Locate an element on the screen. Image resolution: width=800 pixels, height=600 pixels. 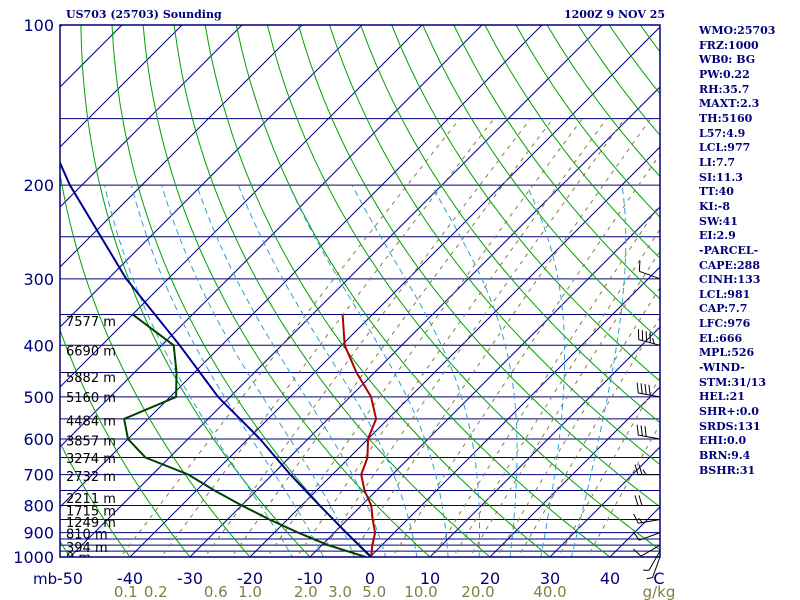
height-label: 1715 m is located at coordinates (91, 511).